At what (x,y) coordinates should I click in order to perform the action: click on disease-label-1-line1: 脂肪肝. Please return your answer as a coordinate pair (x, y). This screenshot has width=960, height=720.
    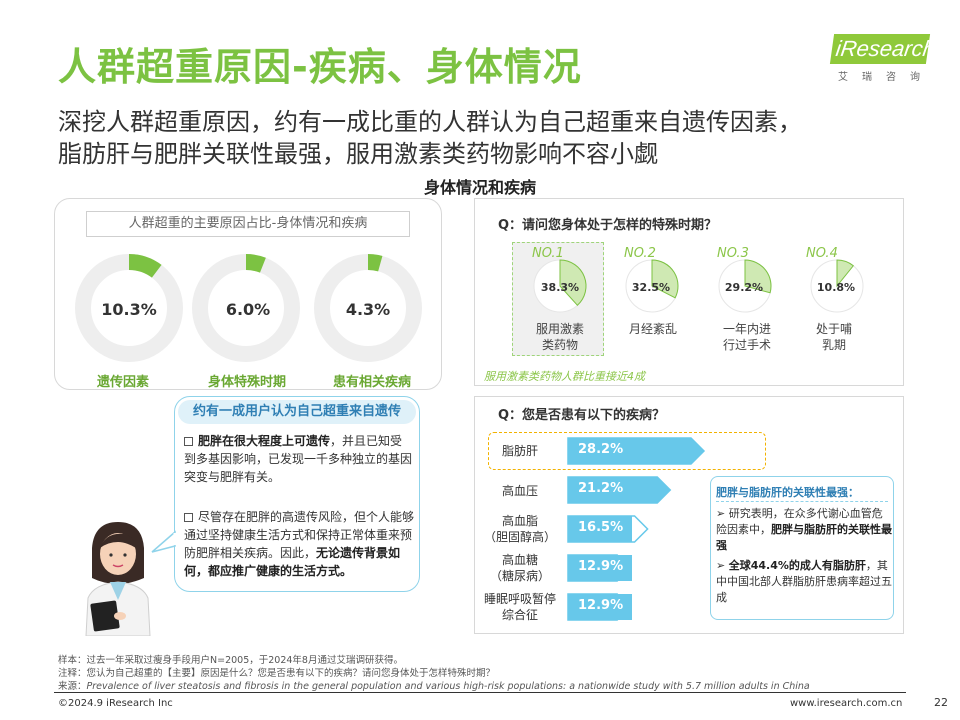
    Looking at the image, I should click on (519, 451).